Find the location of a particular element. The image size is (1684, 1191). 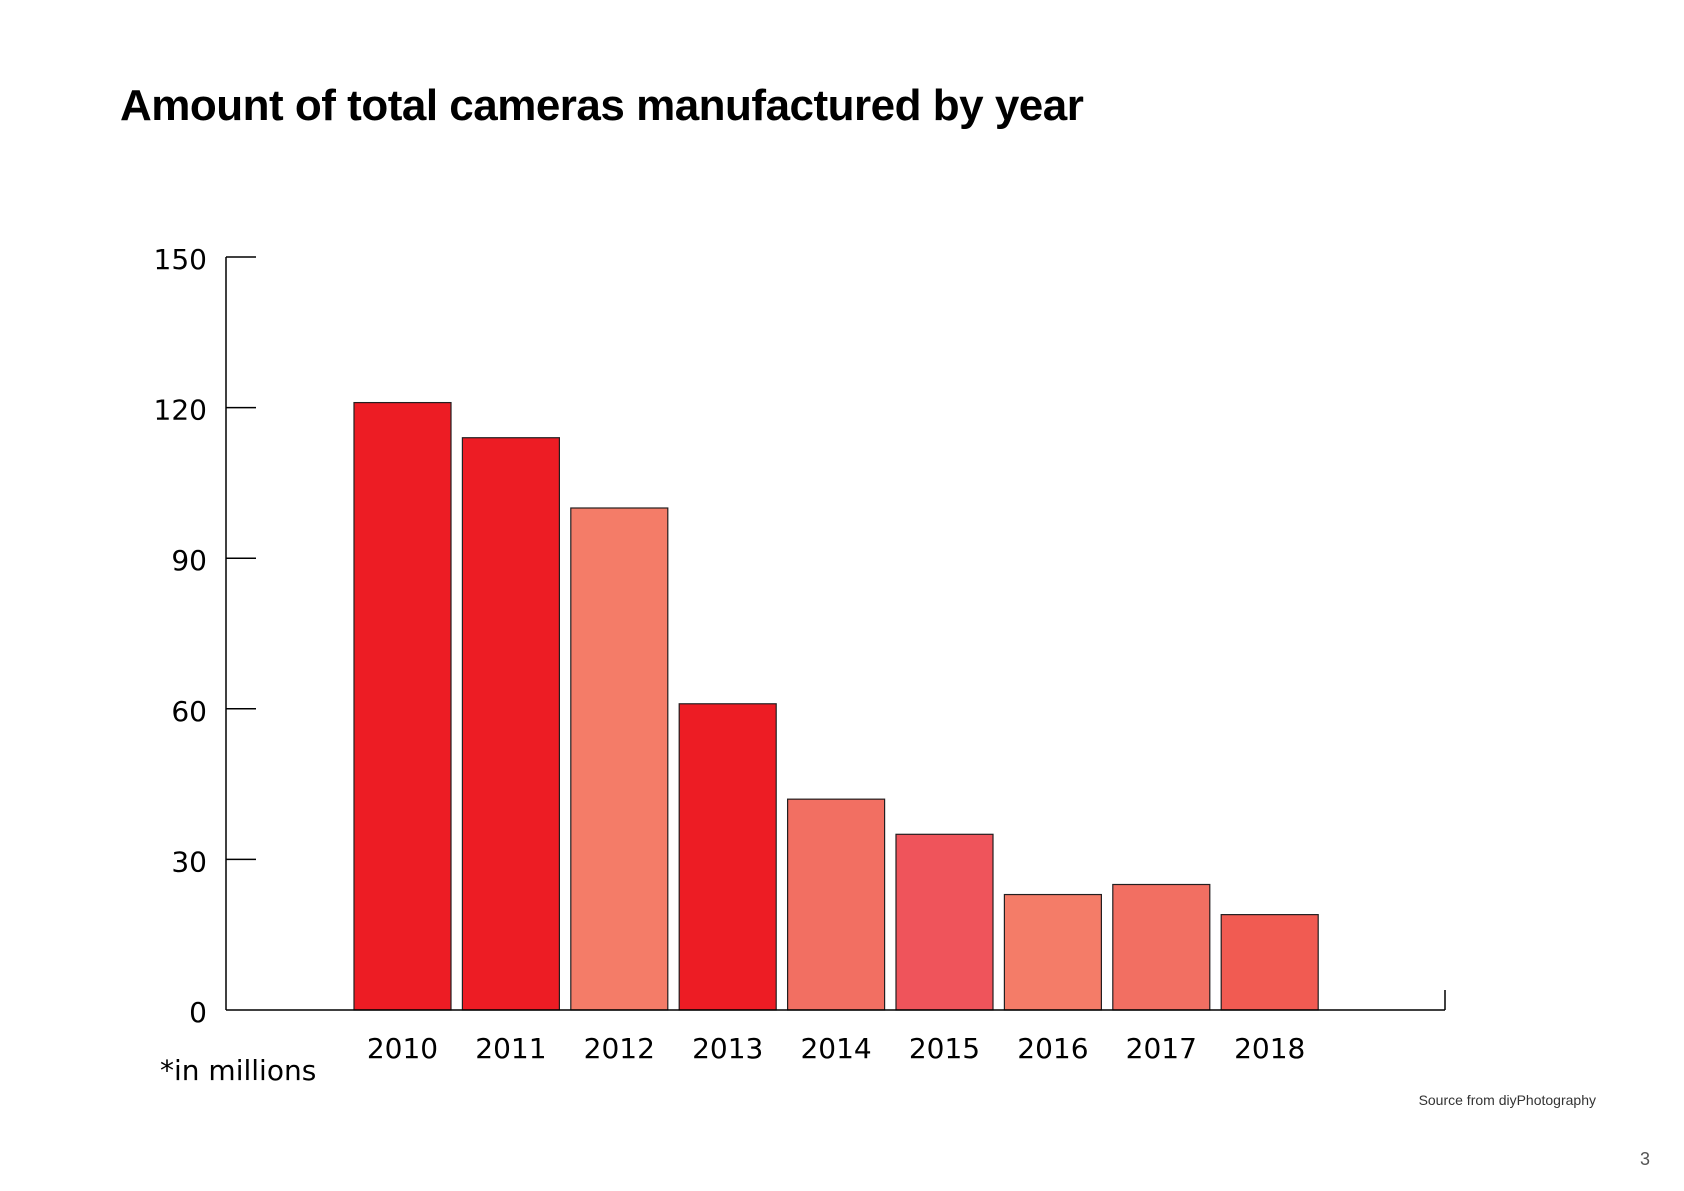

bar-2014 is located at coordinates (836, 904).